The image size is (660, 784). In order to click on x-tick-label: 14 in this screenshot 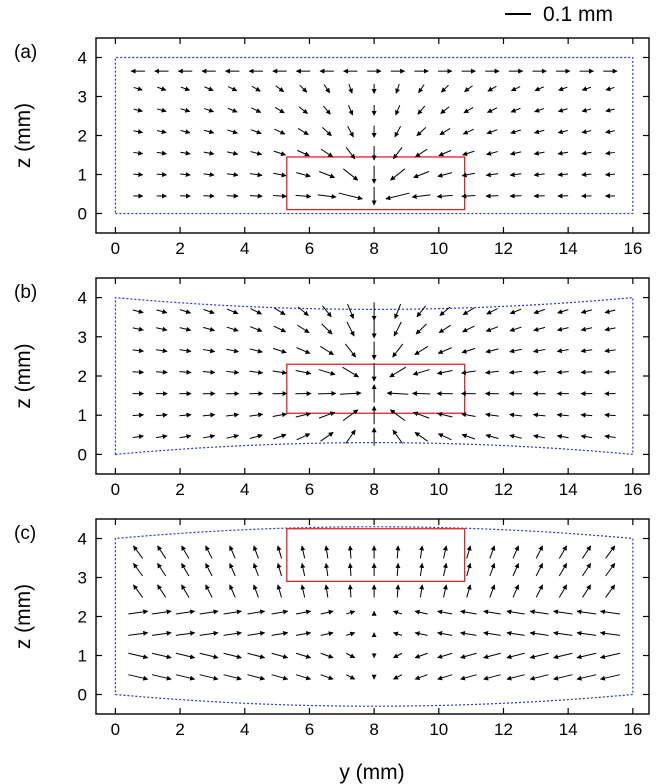, I will do `click(568, 729)`.